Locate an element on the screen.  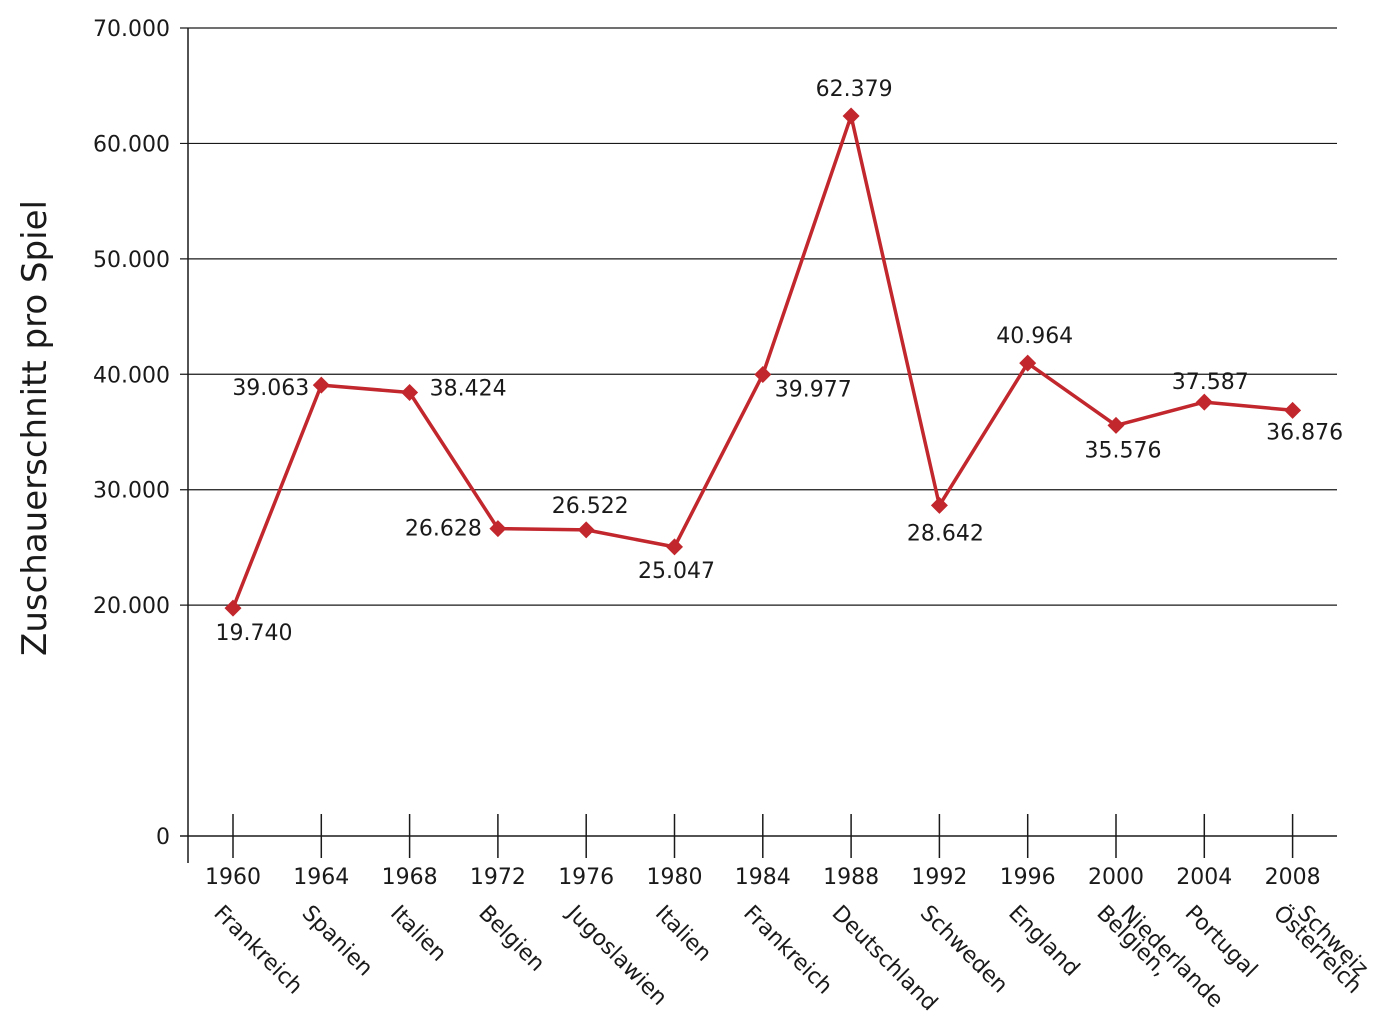
host-label: England is located at coordinates (1043, 941).